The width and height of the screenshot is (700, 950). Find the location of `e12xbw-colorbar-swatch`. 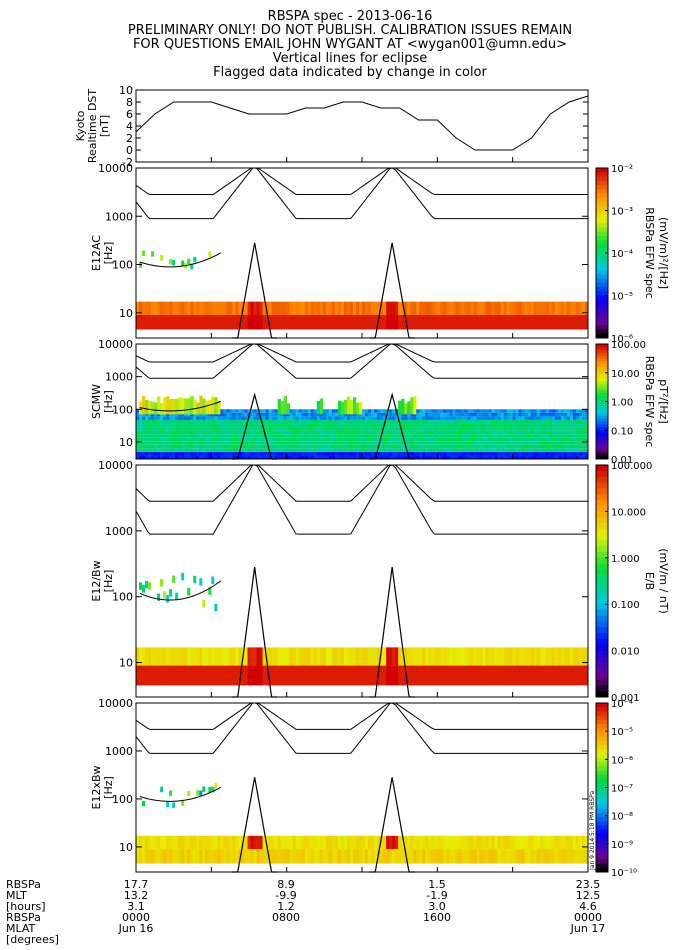

e12xbw-colorbar-swatch is located at coordinates (602, 785).